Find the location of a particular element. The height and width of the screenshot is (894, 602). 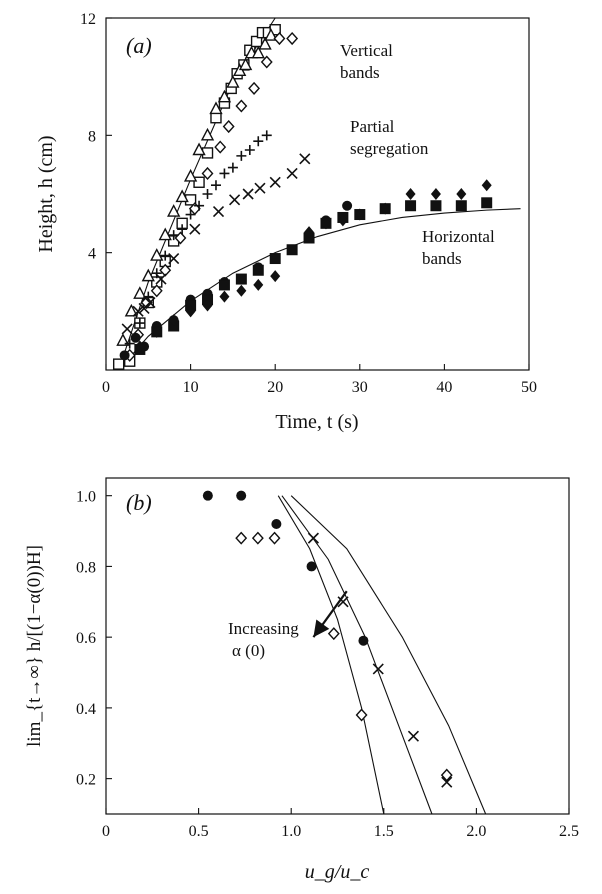

annotation-line: Increasing is located at coordinates (263, 628).